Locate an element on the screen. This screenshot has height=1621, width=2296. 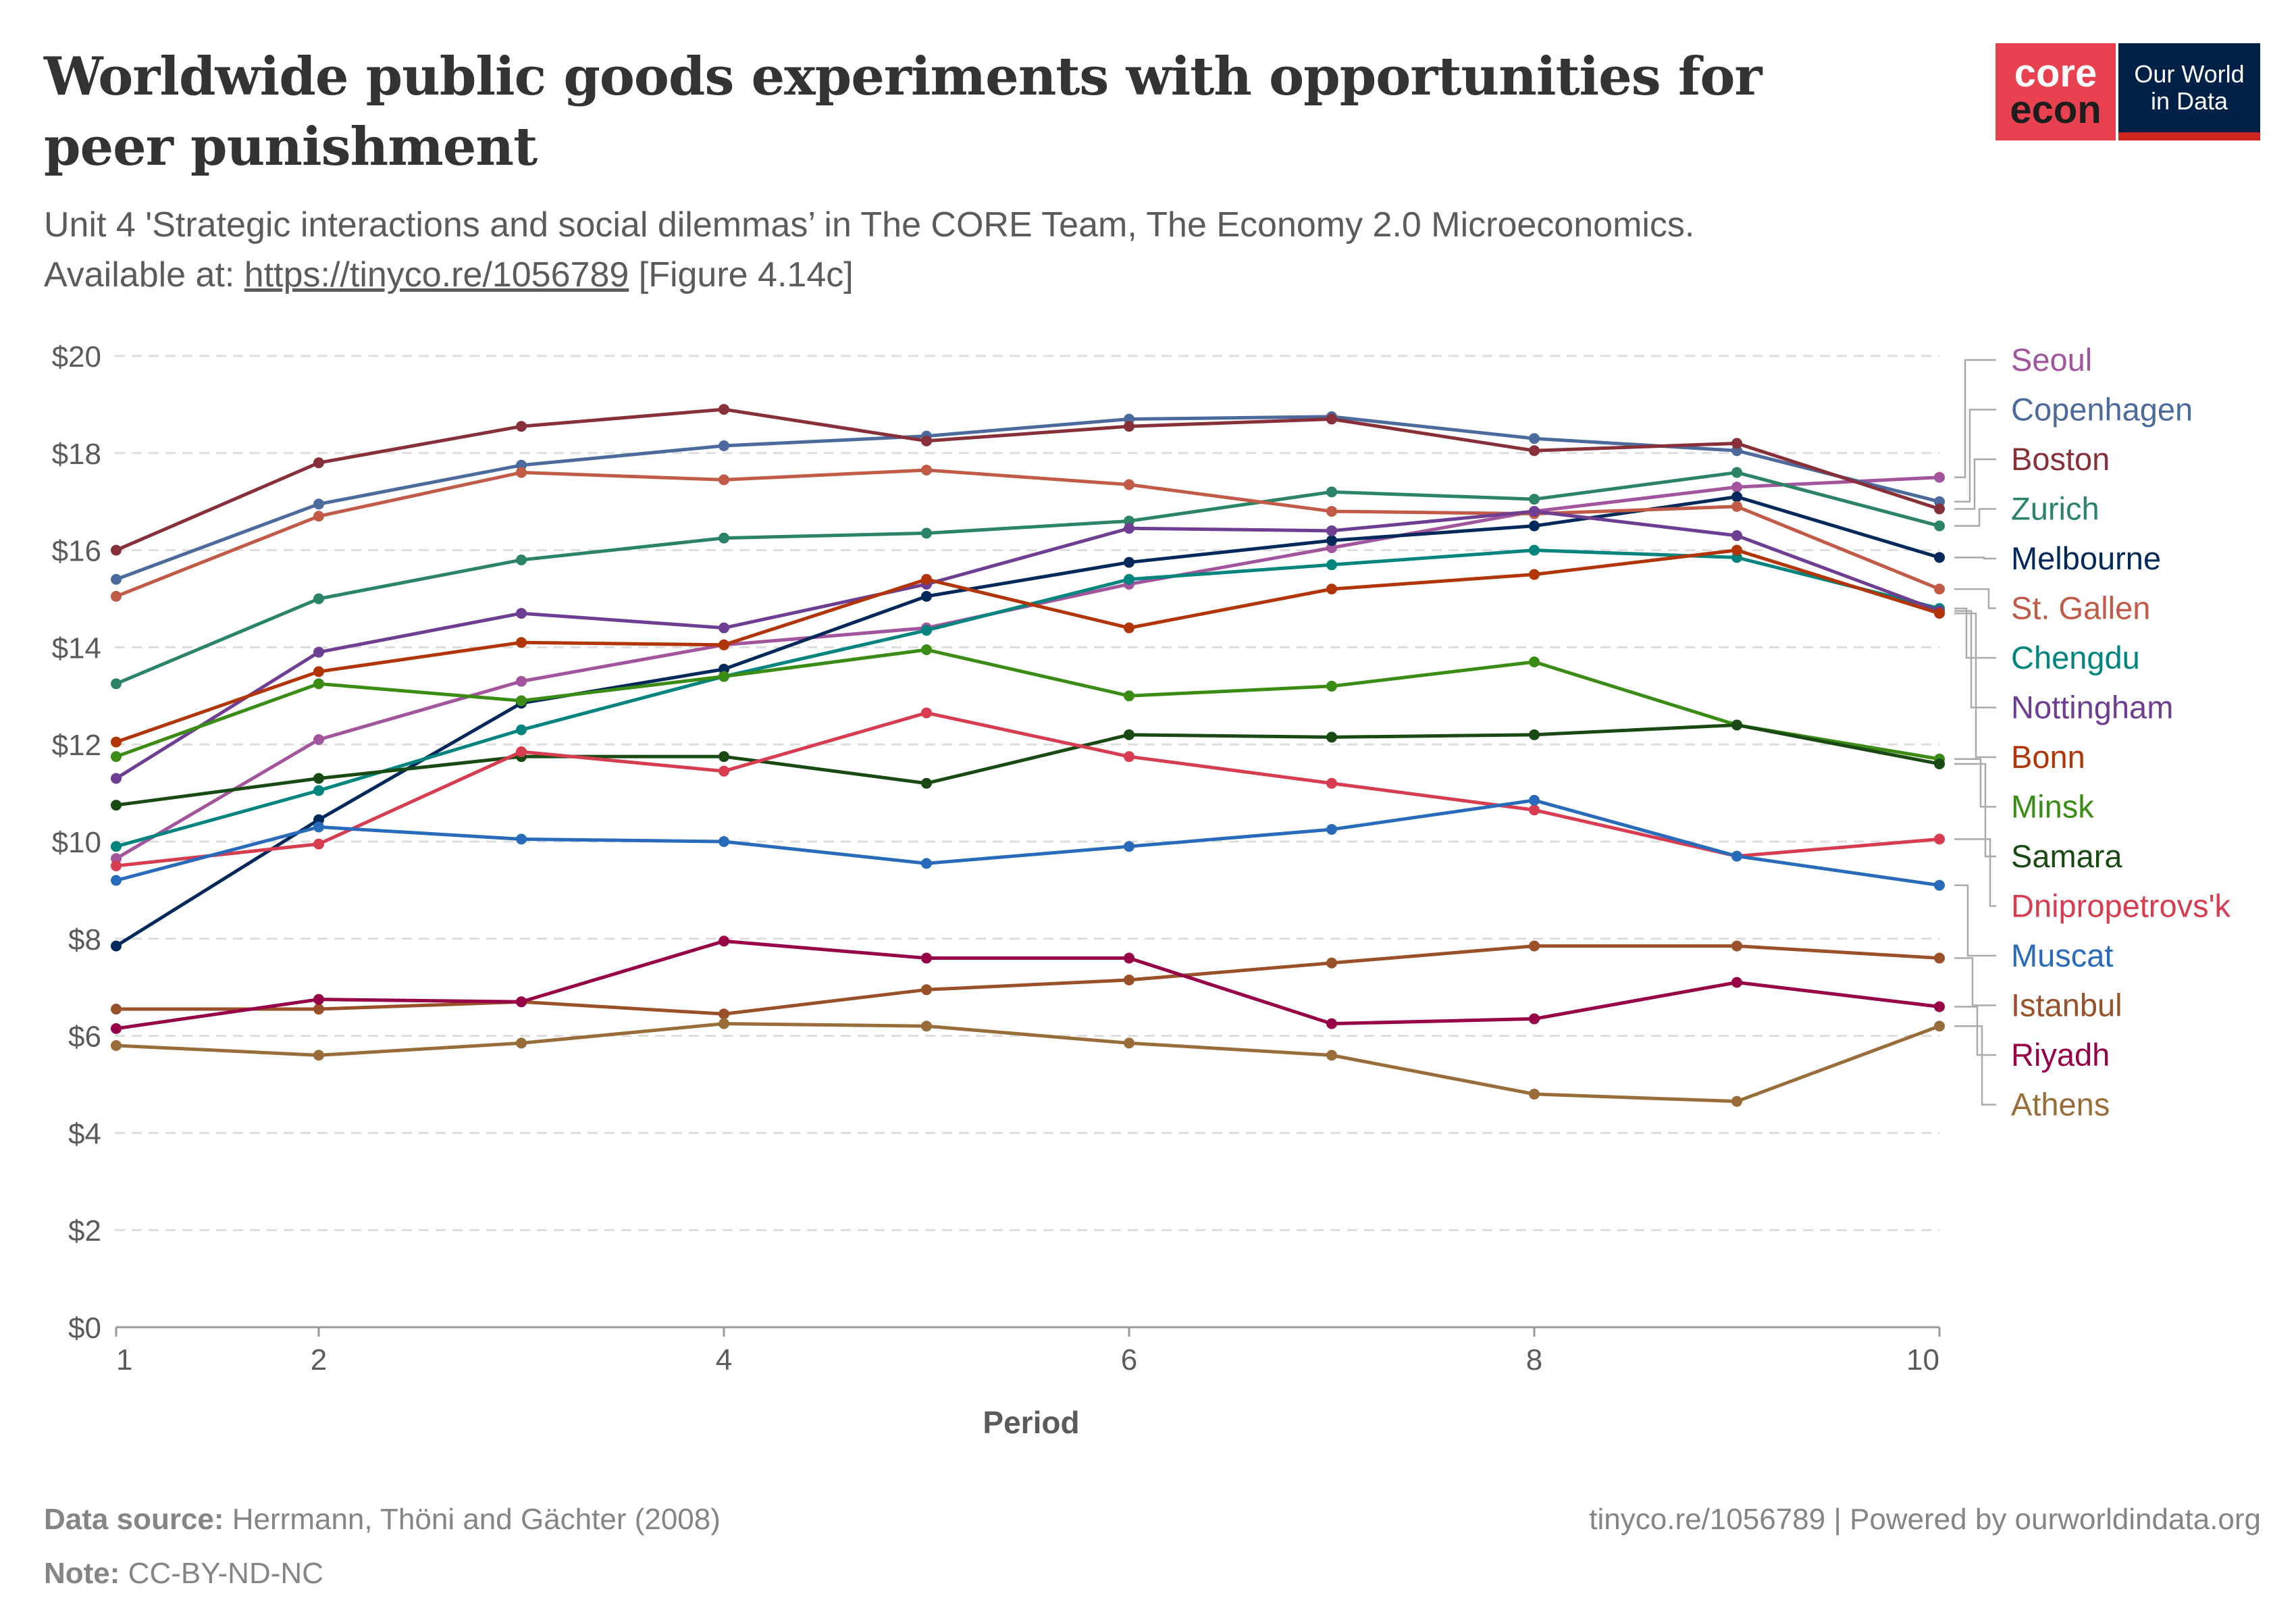
source-label: Data source: is located at coordinates (134, 1519).